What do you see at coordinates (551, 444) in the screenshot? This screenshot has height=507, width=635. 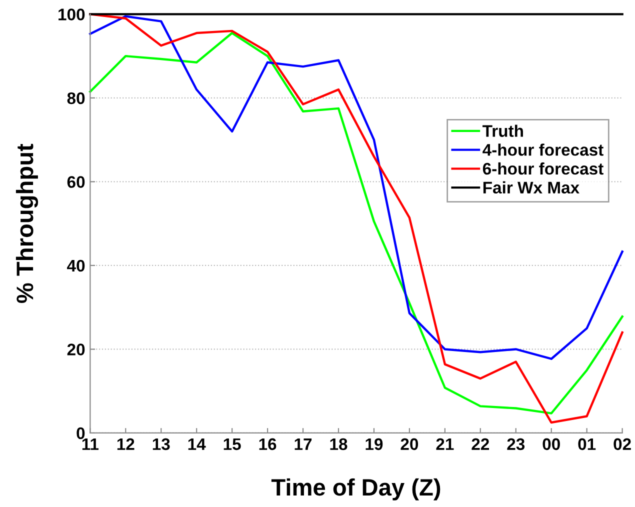 I see `x-tick-label: 00` at bounding box center [551, 444].